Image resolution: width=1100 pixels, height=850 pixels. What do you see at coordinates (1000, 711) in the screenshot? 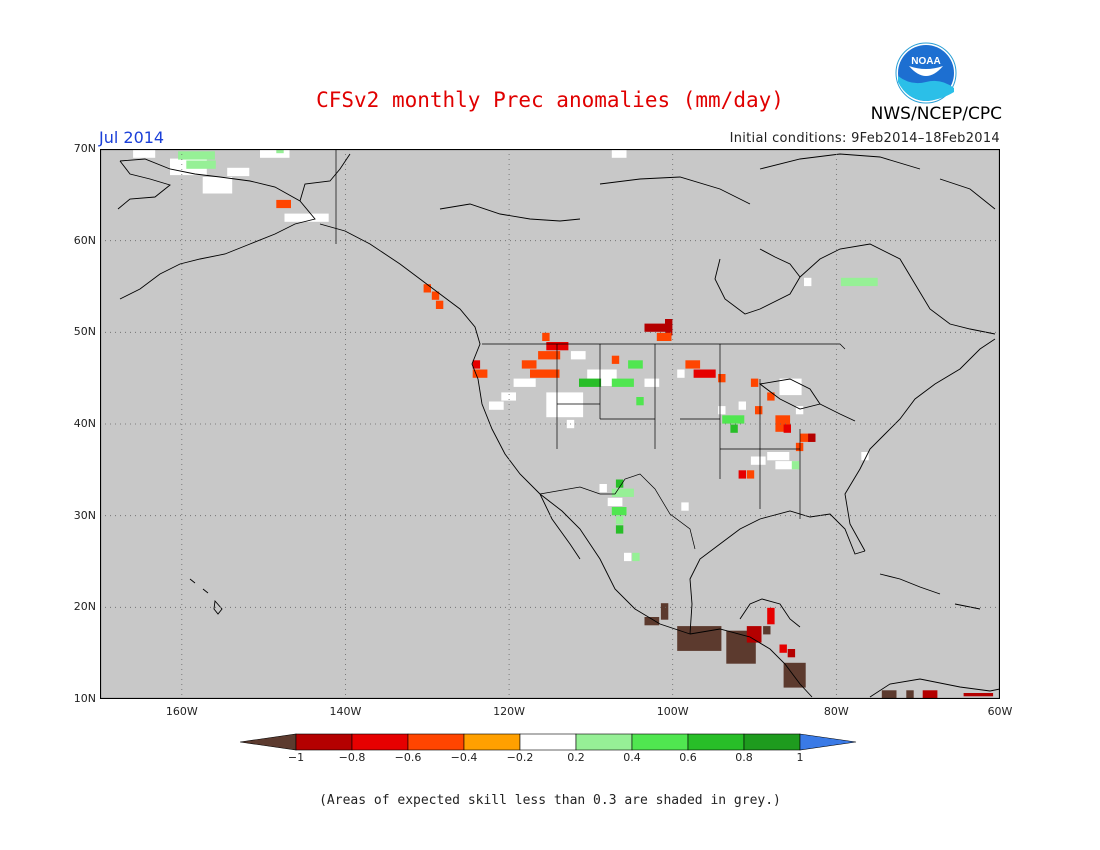
I see `lon-tick-label: 60W` at bounding box center [1000, 711].